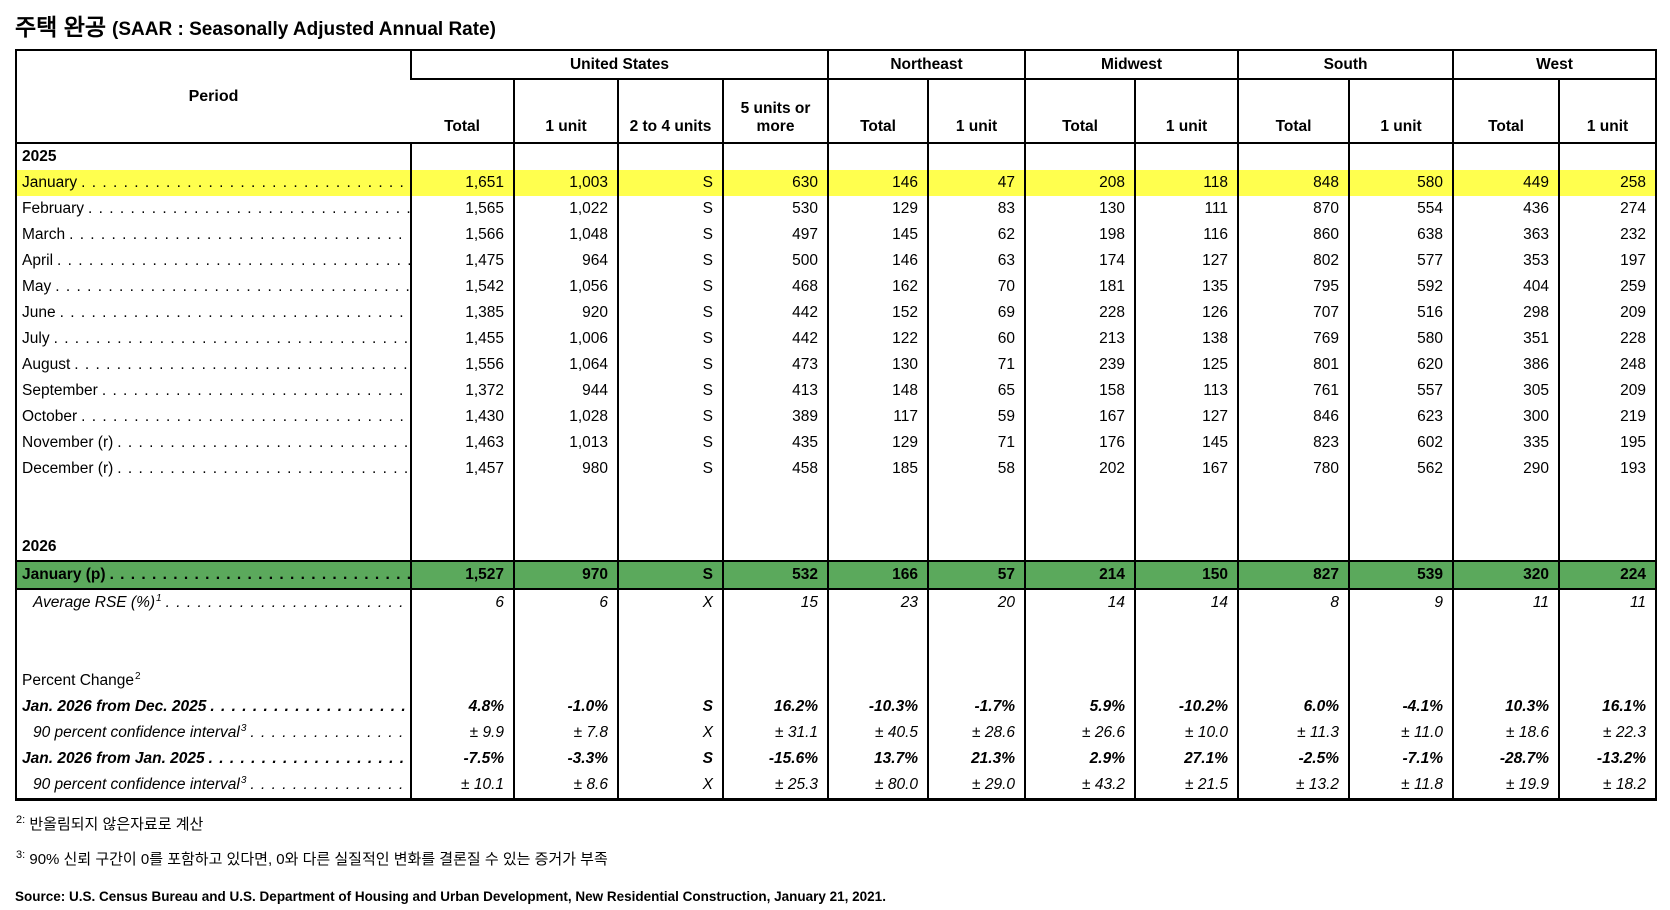  I want to click on data-cell: 1,372, so click(462, 391).